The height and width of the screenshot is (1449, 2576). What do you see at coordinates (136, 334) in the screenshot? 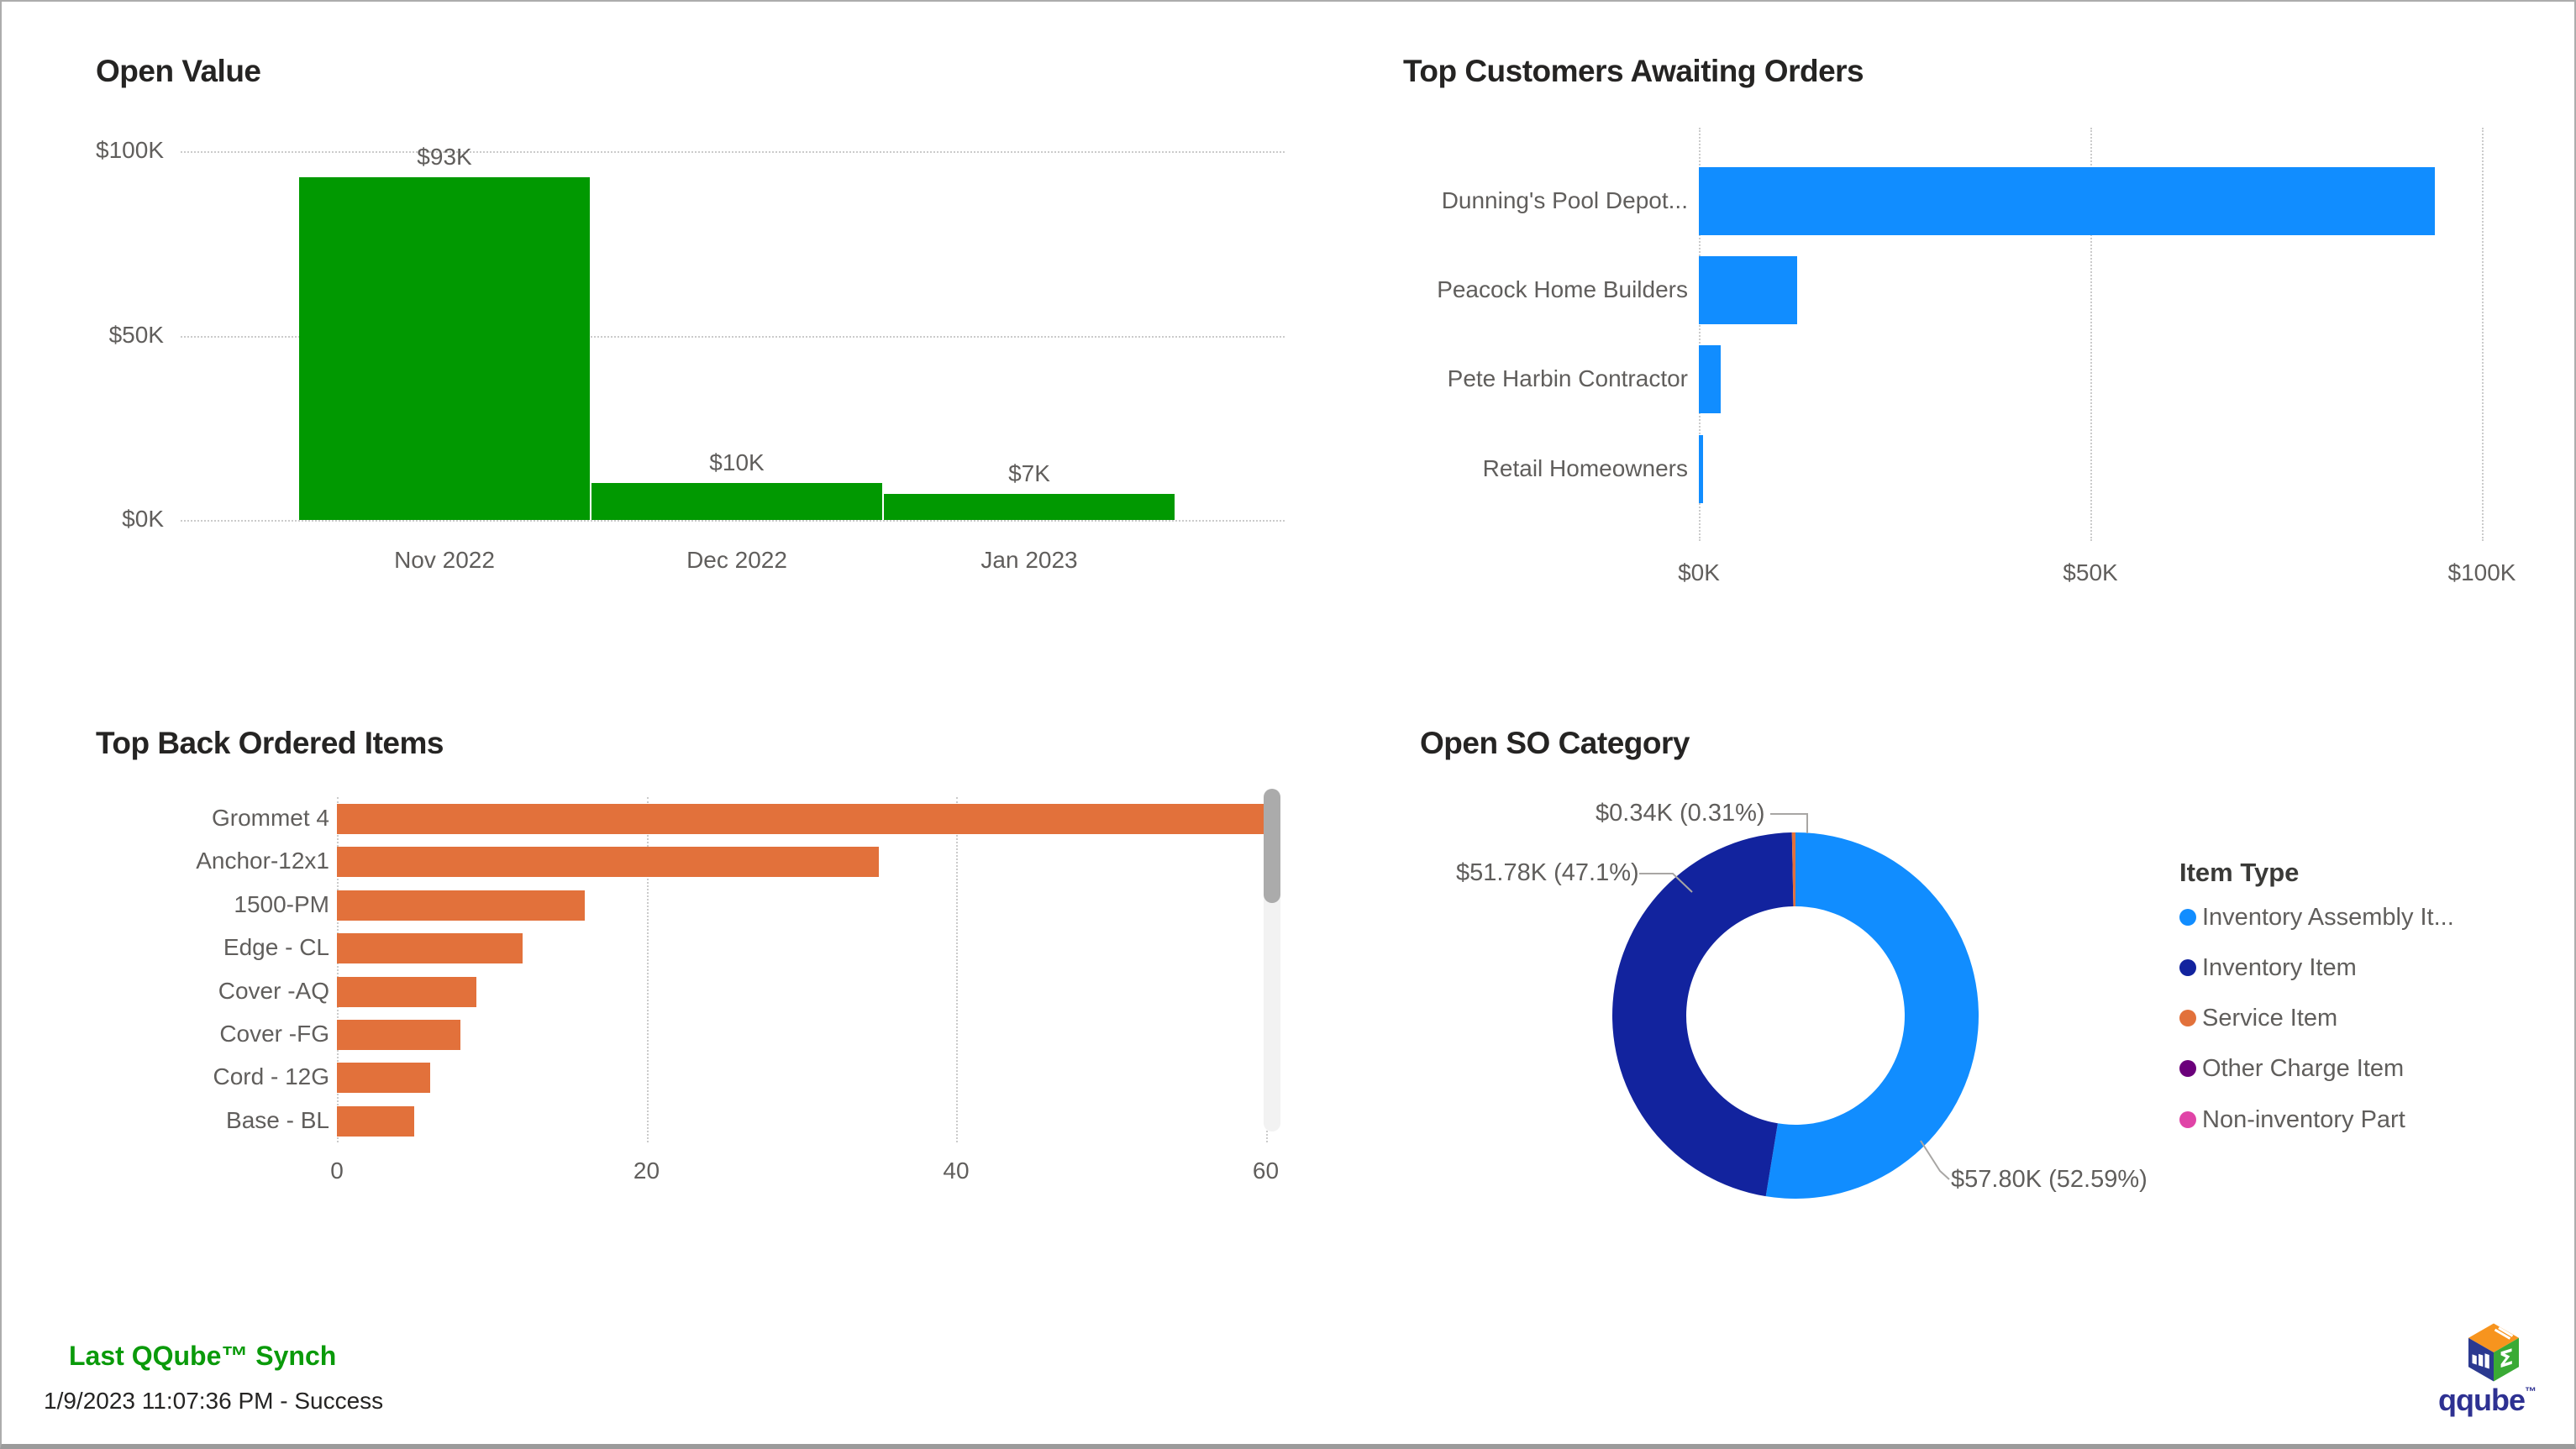
I see `y-axis-tick-label: $50K` at bounding box center [136, 334].